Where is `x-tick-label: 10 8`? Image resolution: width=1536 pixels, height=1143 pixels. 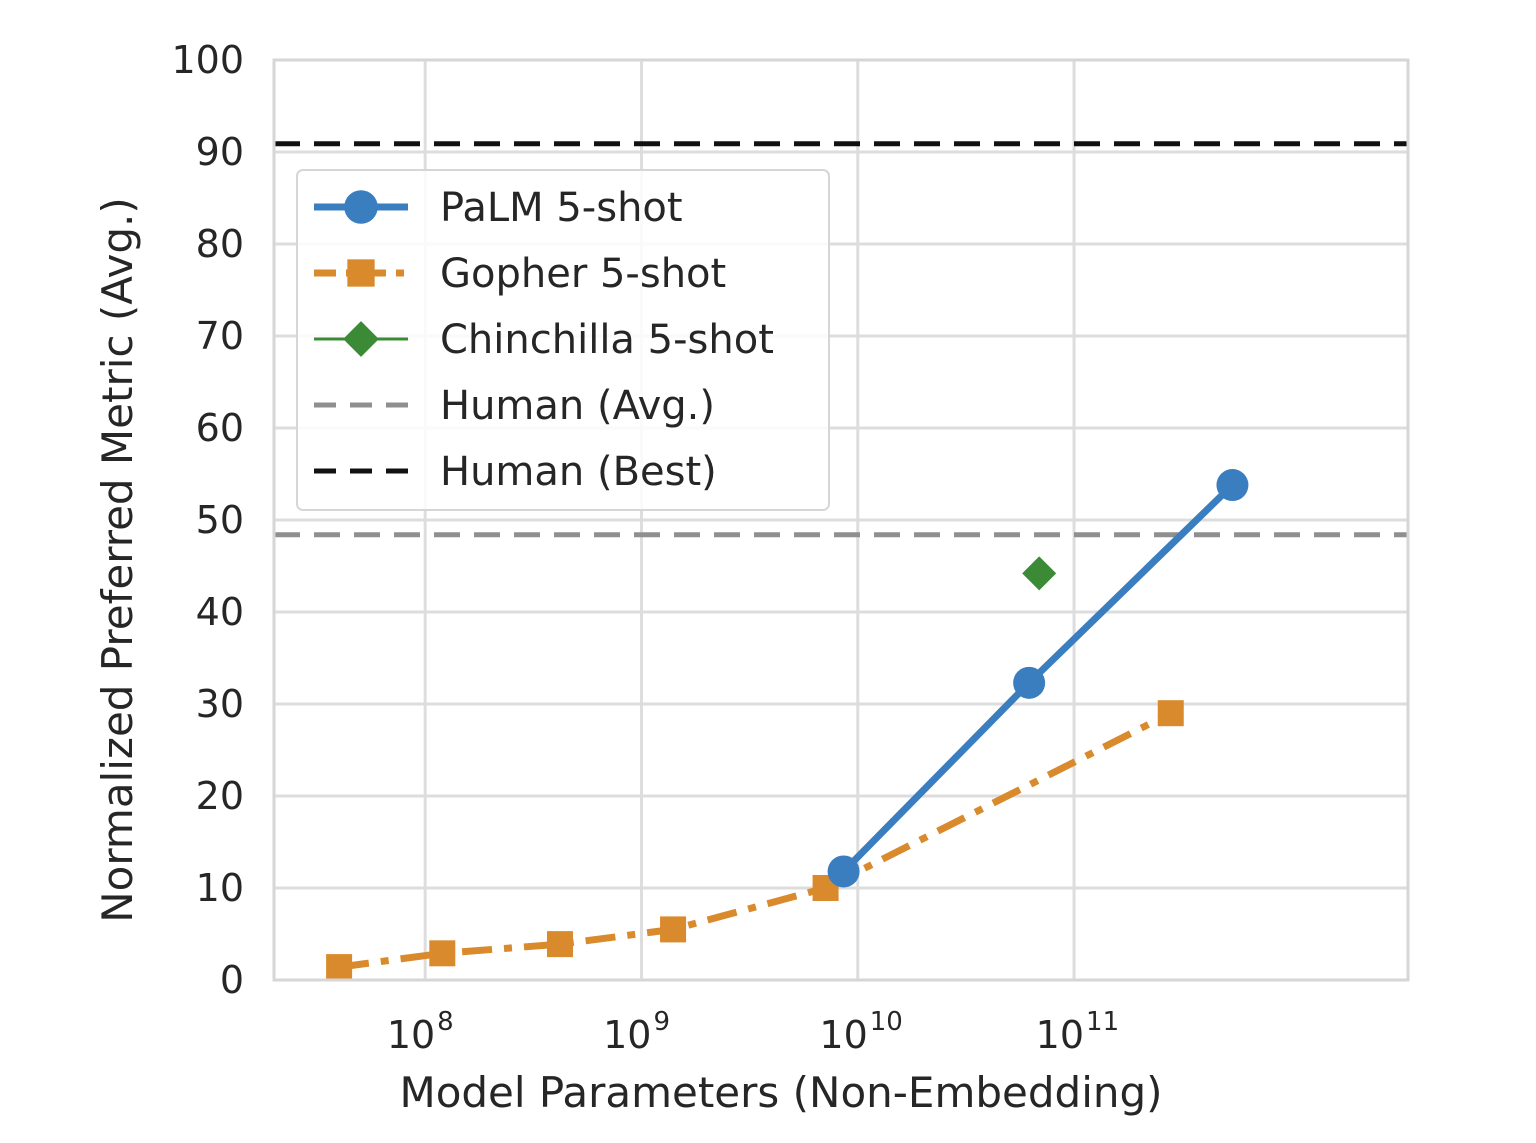
x-tick-label: 10 8 is located at coordinates (420, 1032).